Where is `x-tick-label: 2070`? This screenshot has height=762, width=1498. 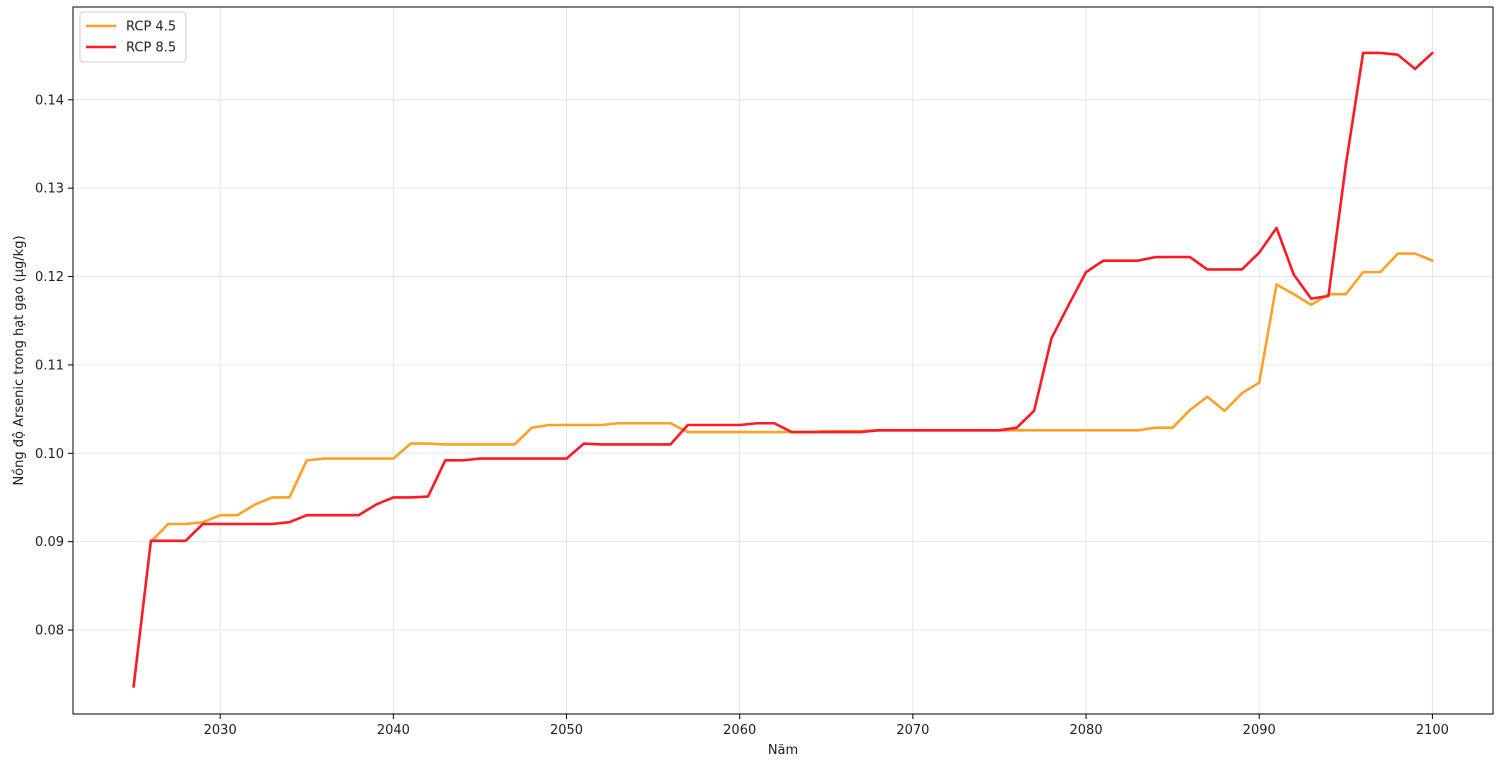
x-tick-label: 2070 is located at coordinates (912, 730).